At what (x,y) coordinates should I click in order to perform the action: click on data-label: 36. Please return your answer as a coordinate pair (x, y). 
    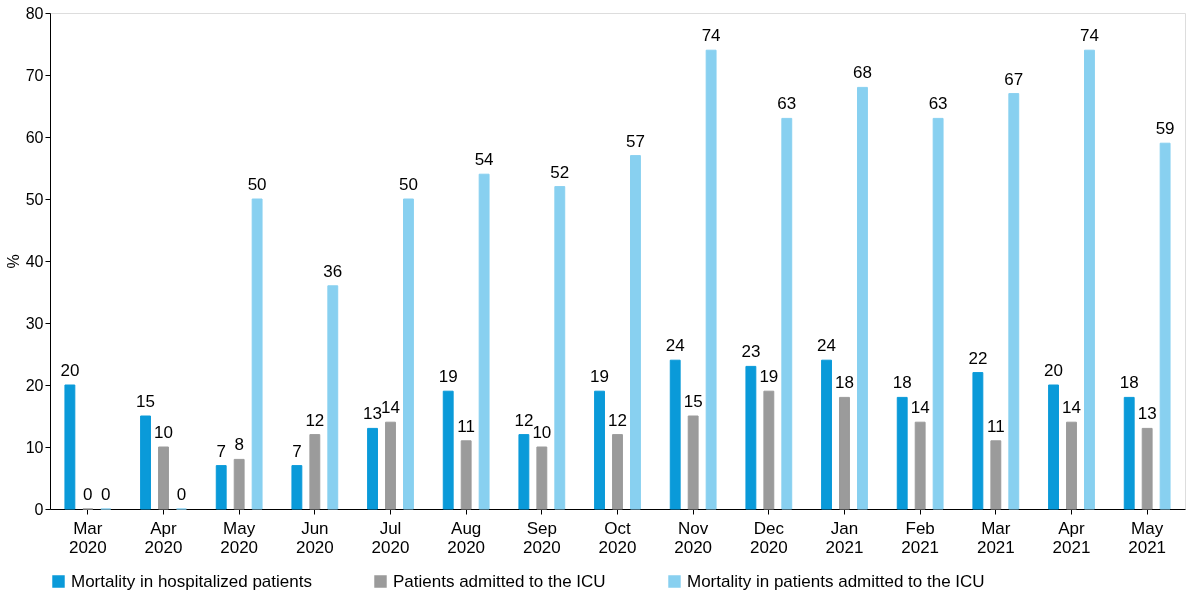
    Looking at the image, I should click on (333, 271).